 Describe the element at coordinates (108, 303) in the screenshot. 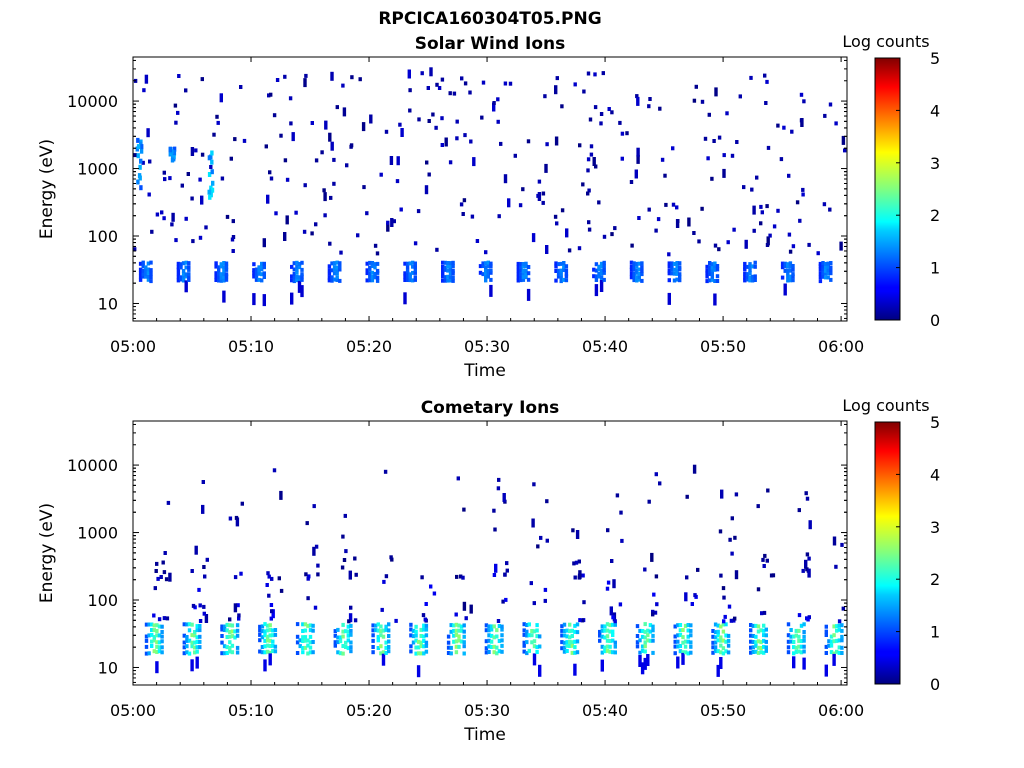

I see `y-tick-label: 10` at that location.